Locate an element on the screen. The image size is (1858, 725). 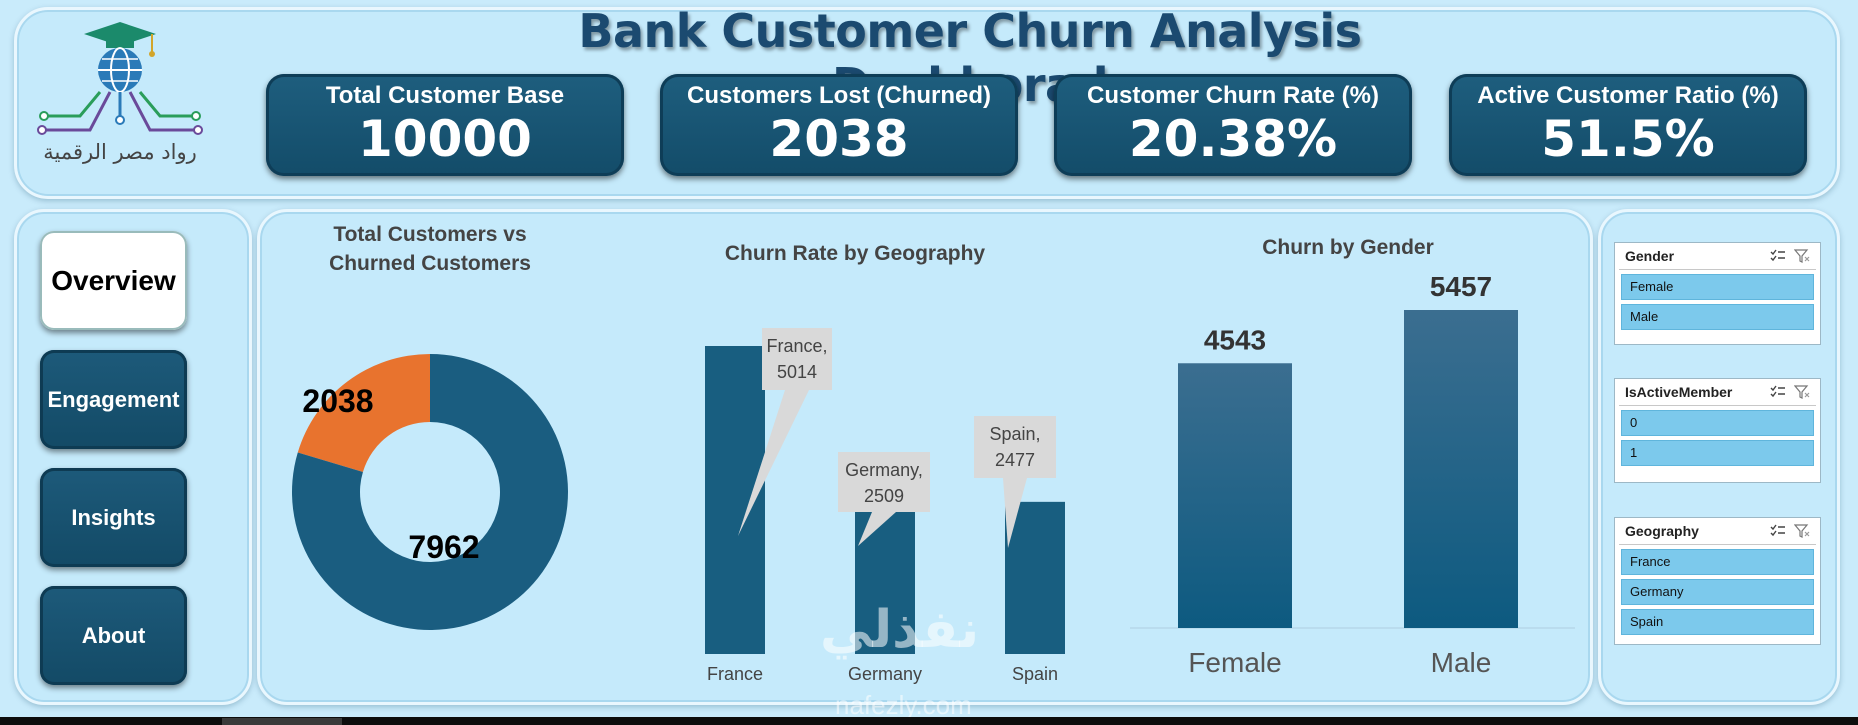
slicer-item-1: 1 is located at coordinates (1717, 453).